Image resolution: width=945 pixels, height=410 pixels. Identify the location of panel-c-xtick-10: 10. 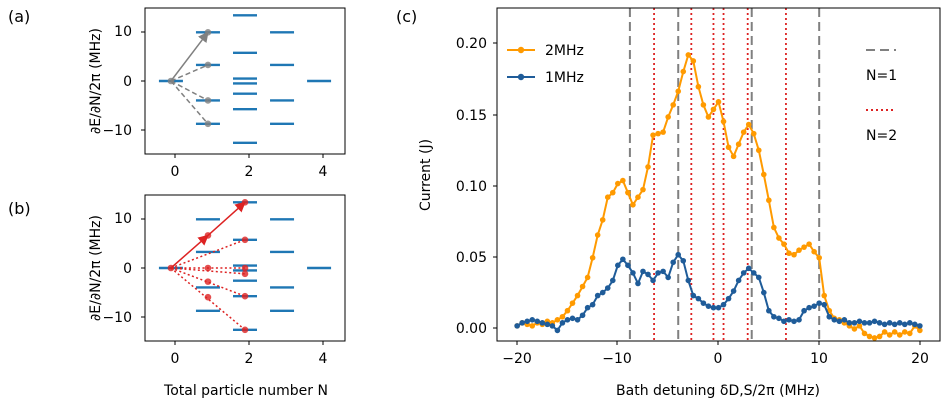
(819, 359).